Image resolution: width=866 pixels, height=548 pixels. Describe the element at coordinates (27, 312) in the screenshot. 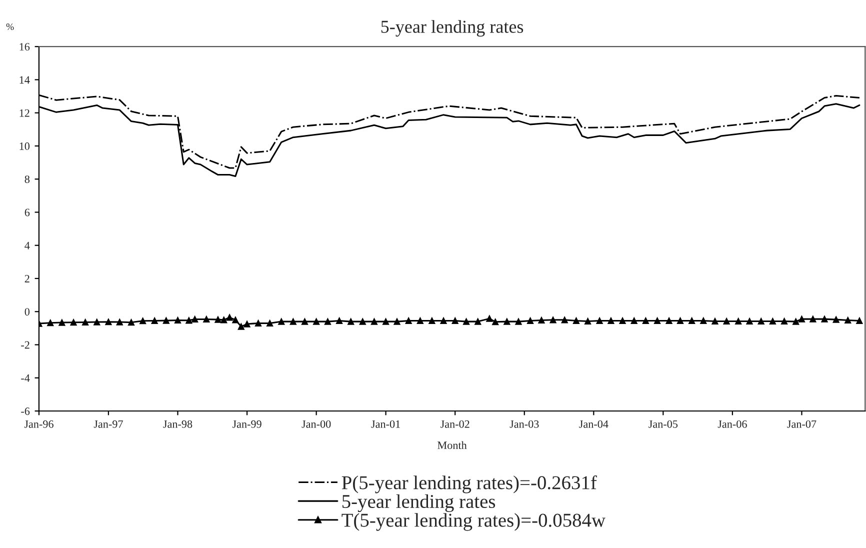

I see `y-tick-label: 0` at that location.